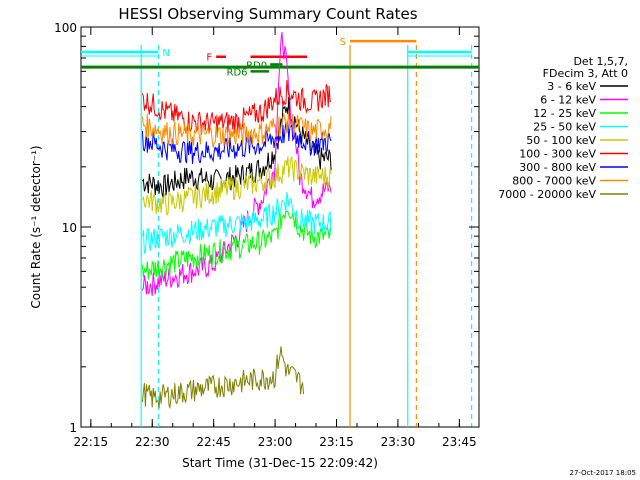 Image resolution: width=640 pixels, height=480 pixels. Describe the element at coordinates (568, 100) in the screenshot. I see `legend-label: 6 - 12 keV` at that location.